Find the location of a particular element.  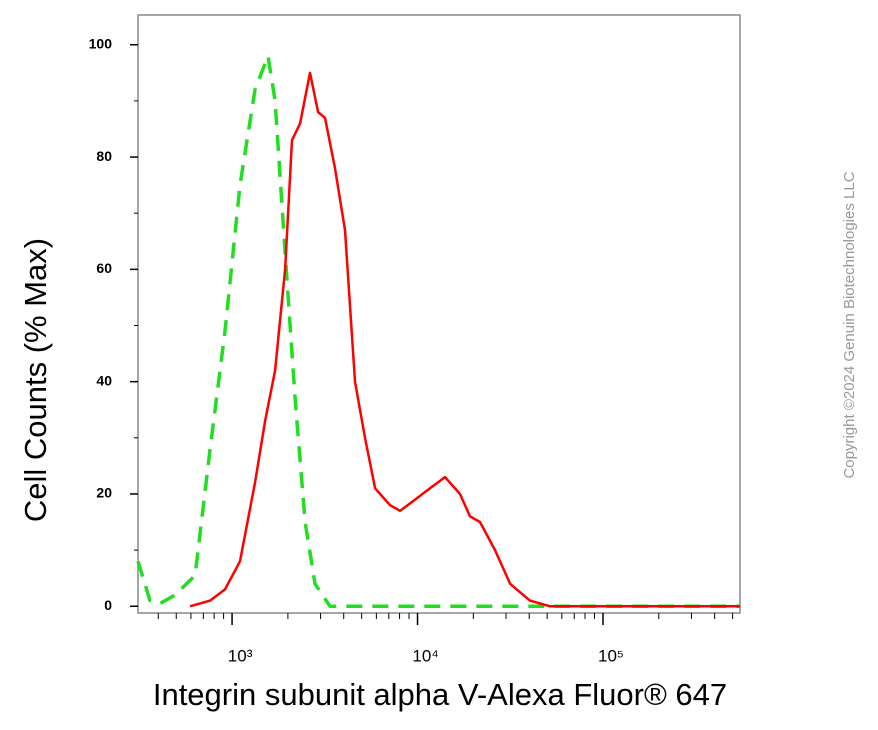

x-tick-label: 10⁴ is located at coordinates (425, 655).